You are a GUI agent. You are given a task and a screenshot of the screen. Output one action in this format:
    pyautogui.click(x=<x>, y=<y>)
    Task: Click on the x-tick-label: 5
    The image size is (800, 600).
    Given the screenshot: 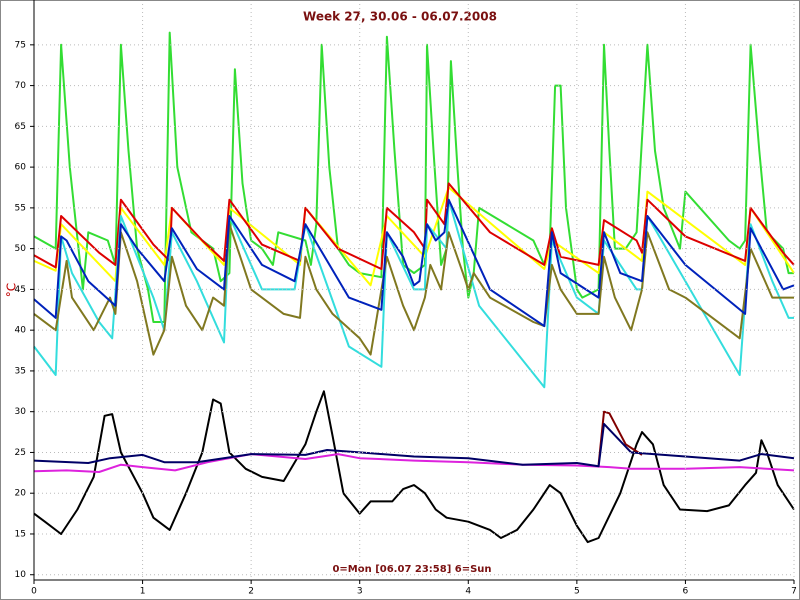 What is the action you would take?
    pyautogui.click(x=577, y=592)
    